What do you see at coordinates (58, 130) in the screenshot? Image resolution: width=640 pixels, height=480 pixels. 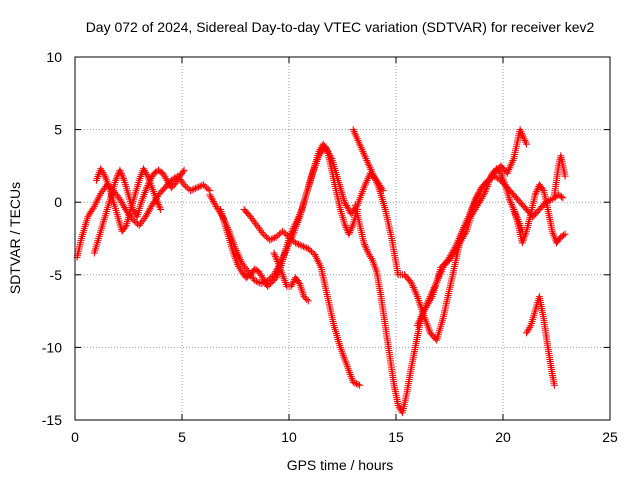 I see `y-tick-label: 5` at bounding box center [58, 130].